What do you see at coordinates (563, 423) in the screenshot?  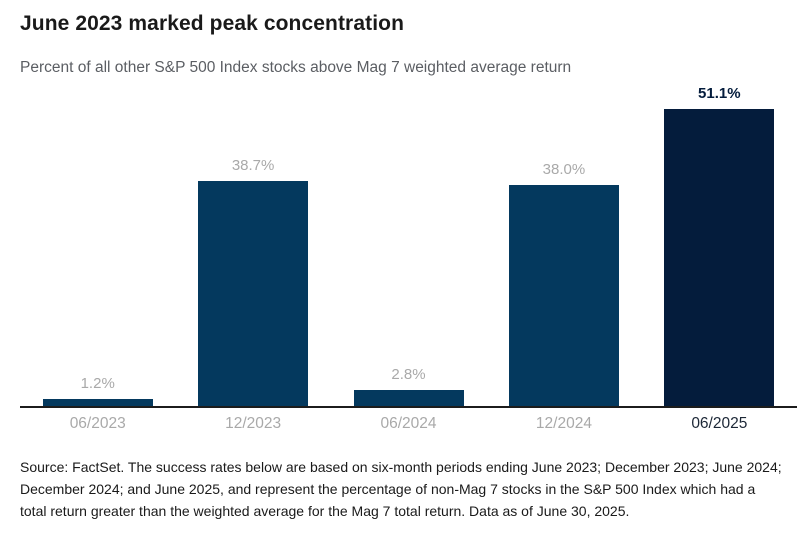 I see `x-tick-label: 12/2024` at bounding box center [563, 423].